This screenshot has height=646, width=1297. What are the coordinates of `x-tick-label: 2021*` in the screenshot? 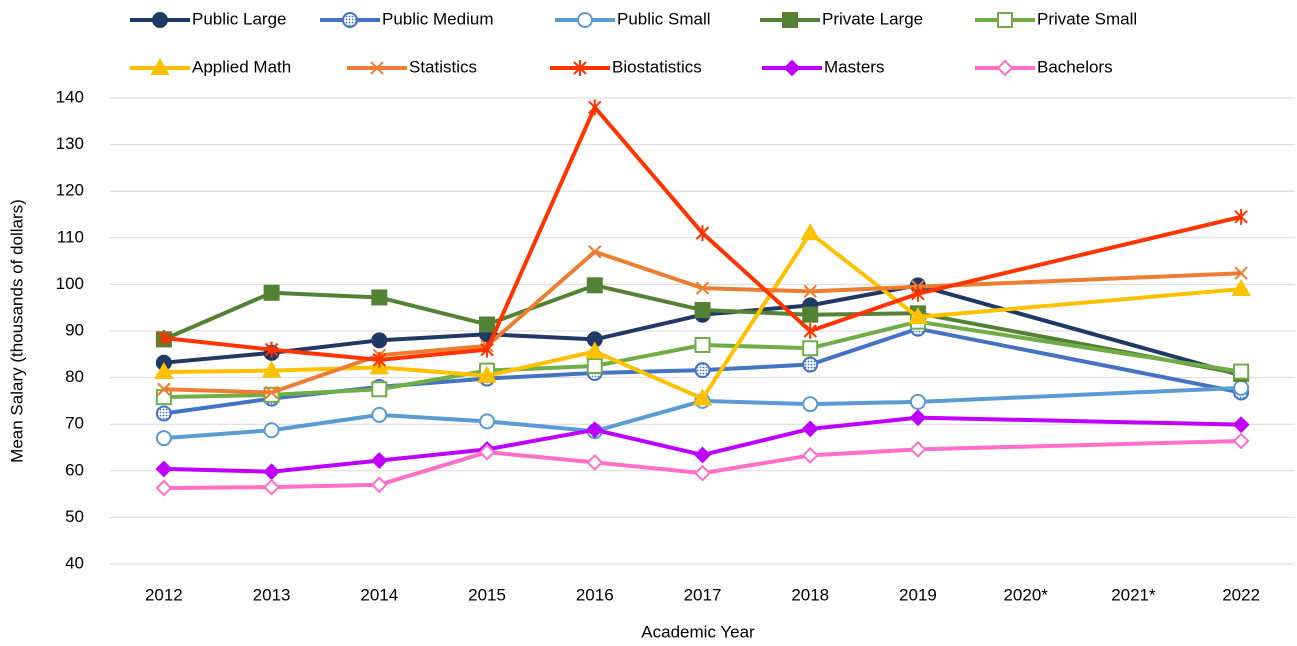 It's located at (1133, 594).